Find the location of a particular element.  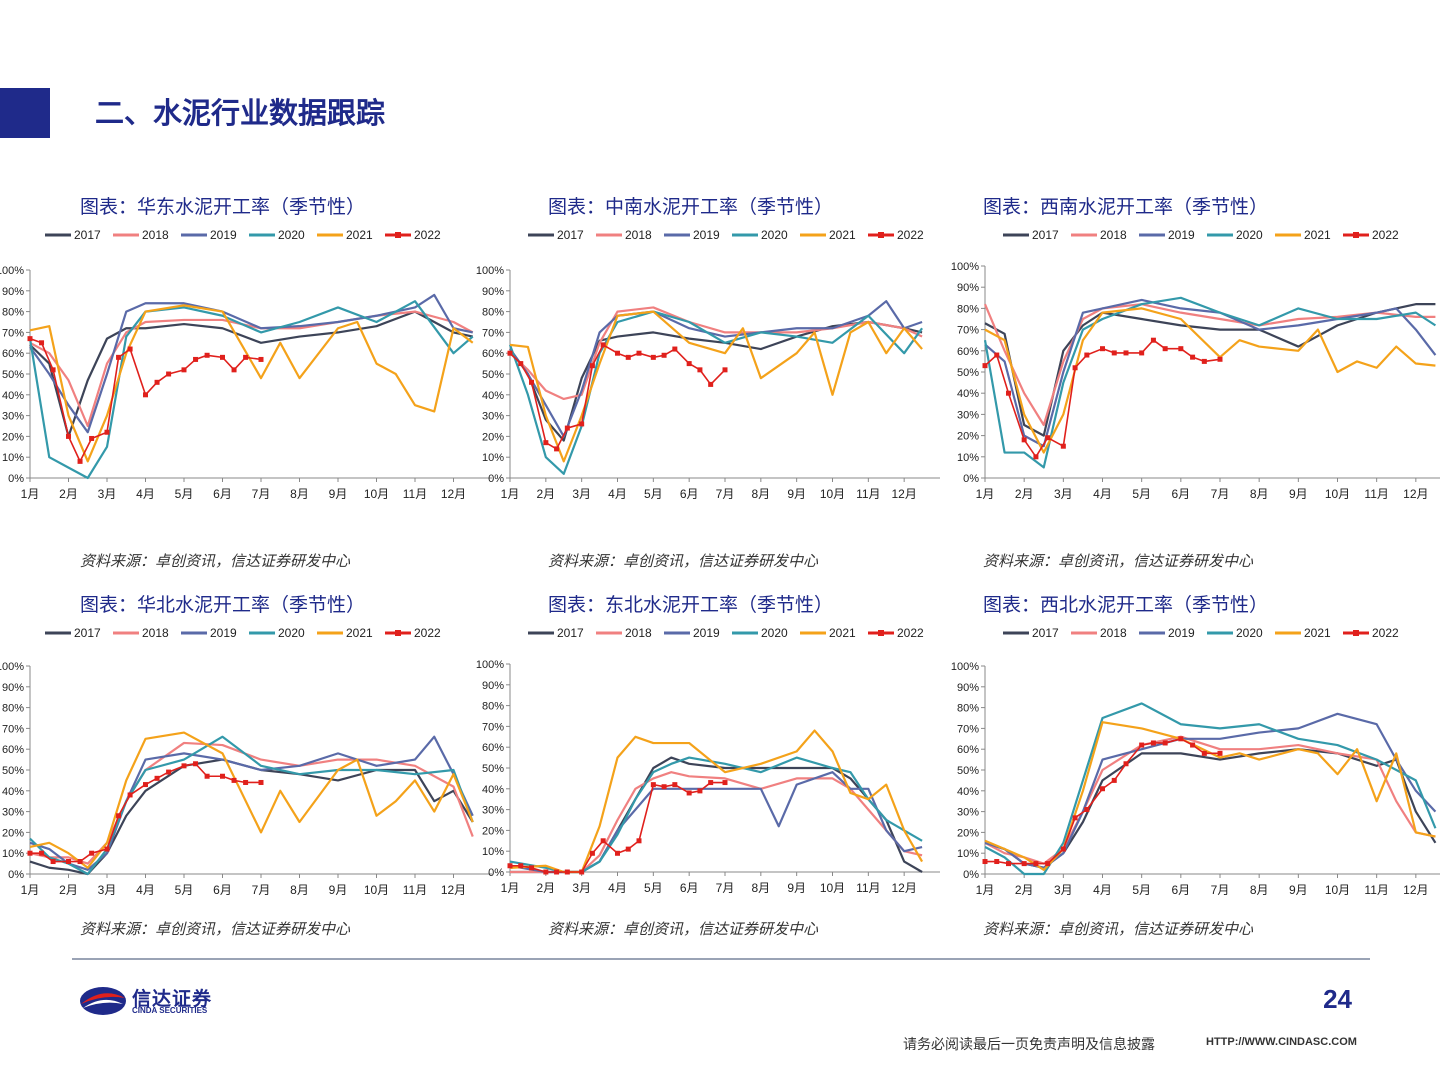

chart-title: 图表：东北水泥开工率（季节性） is located at coordinates (691, 605).